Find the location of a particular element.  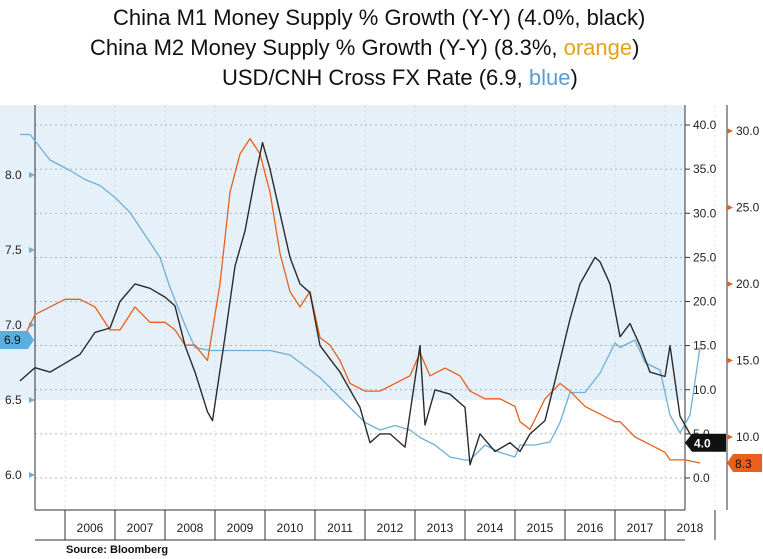

left-tick-label-7.5: 7.5 is located at coordinates (13, 250).